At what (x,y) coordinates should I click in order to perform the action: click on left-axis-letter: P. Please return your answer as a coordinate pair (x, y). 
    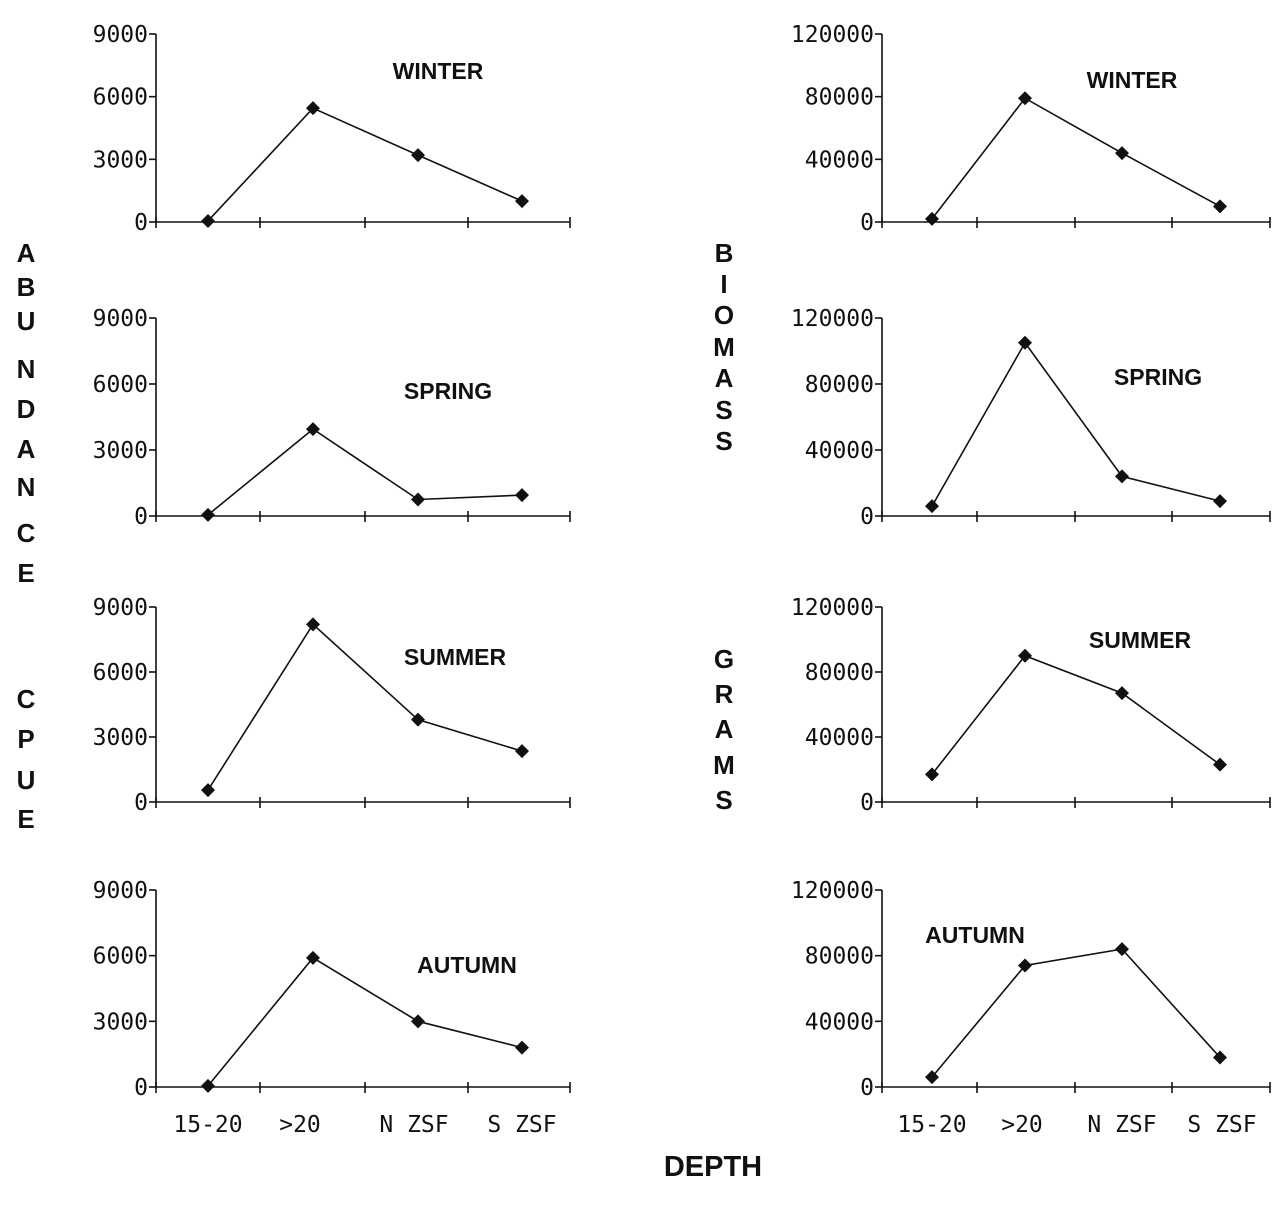
    Looking at the image, I should click on (25, 739).